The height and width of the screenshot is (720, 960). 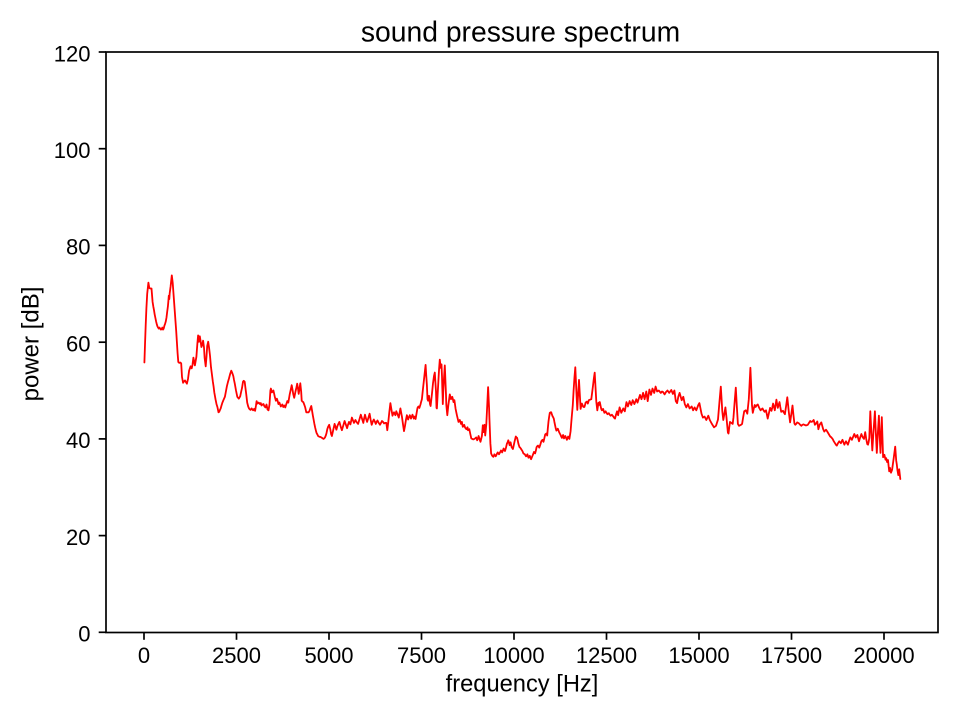 I want to click on svg-text: 17500, so click(x=791, y=655).